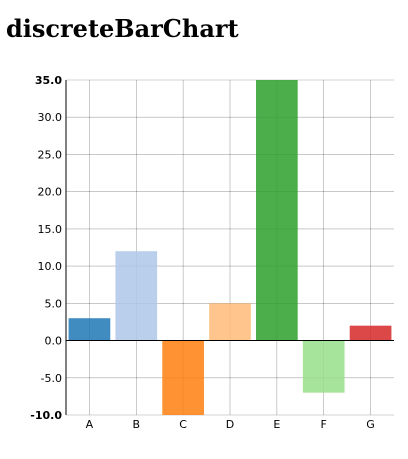 The image size is (408, 459). What do you see at coordinates (276, 424) in the screenshot?
I see `x-tick-label: E` at bounding box center [276, 424].